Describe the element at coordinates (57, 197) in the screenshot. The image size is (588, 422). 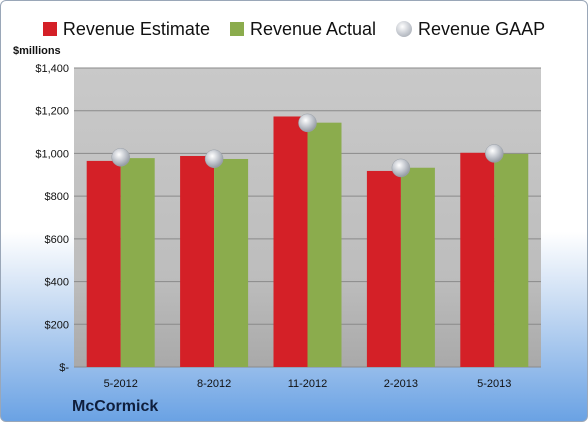
I see `y-tick-label: $800` at that location.